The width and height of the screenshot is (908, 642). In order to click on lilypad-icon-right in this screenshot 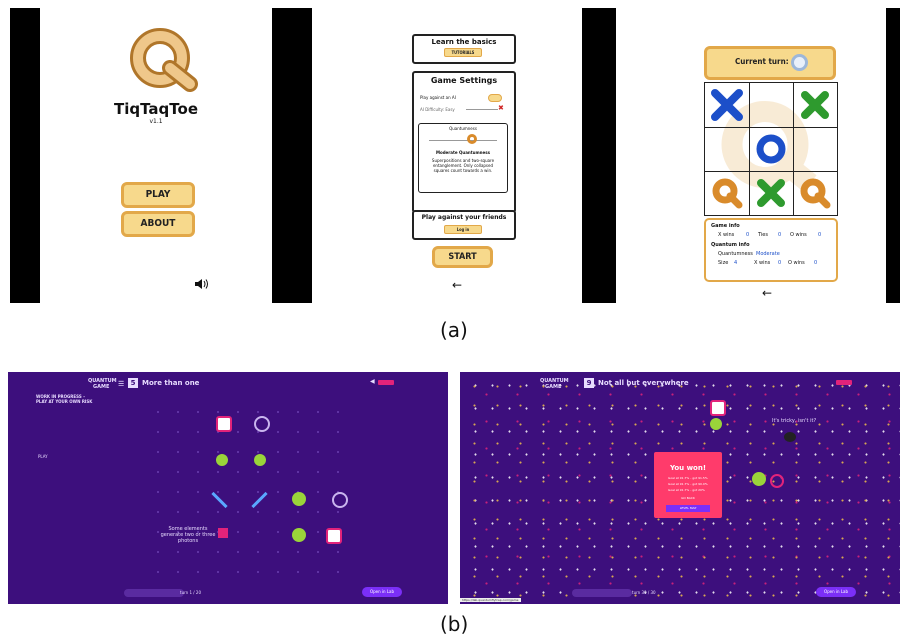, I will do `click(716, 424)`.